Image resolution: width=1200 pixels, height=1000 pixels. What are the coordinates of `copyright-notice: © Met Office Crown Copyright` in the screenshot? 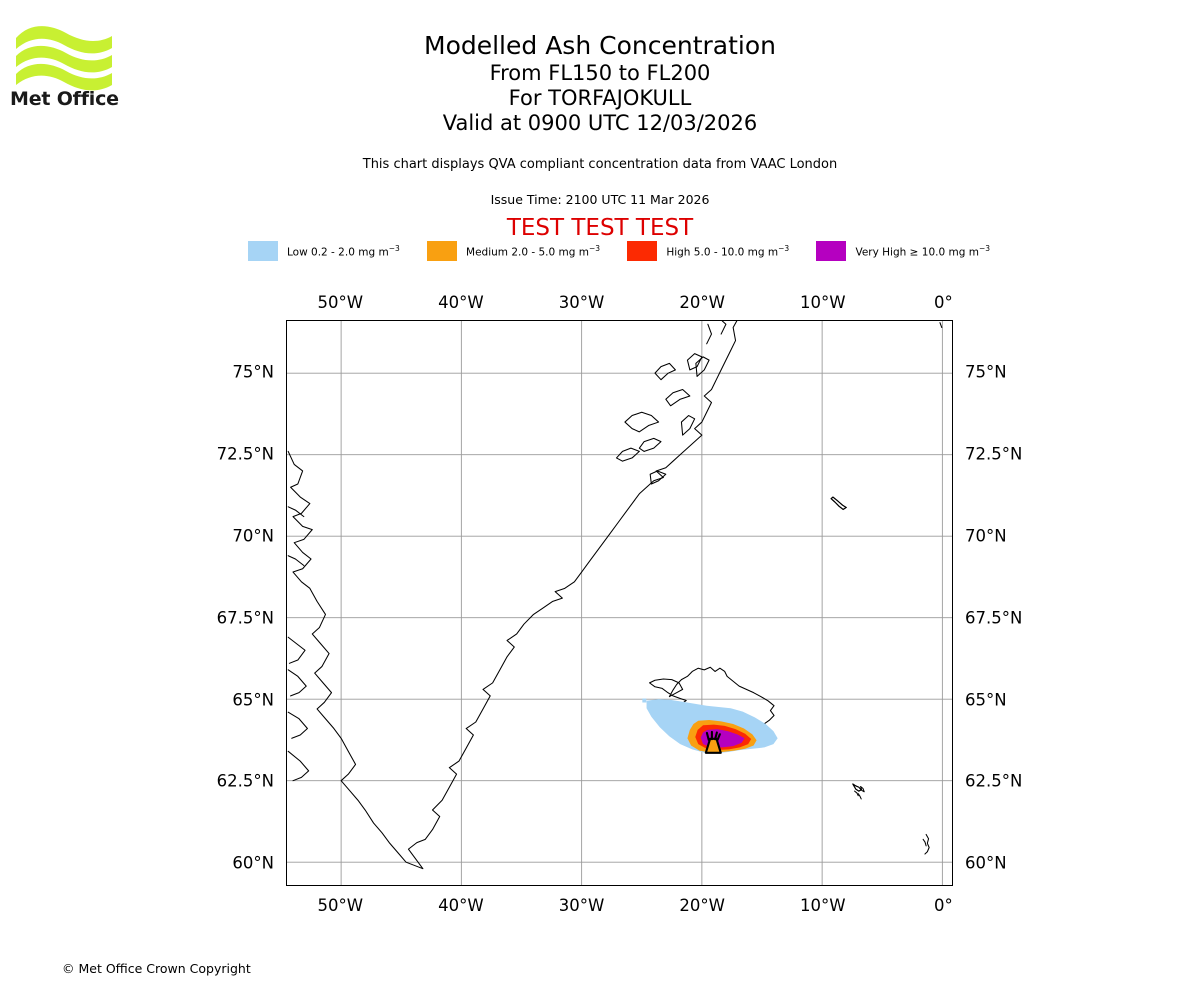 It's located at (156, 968).